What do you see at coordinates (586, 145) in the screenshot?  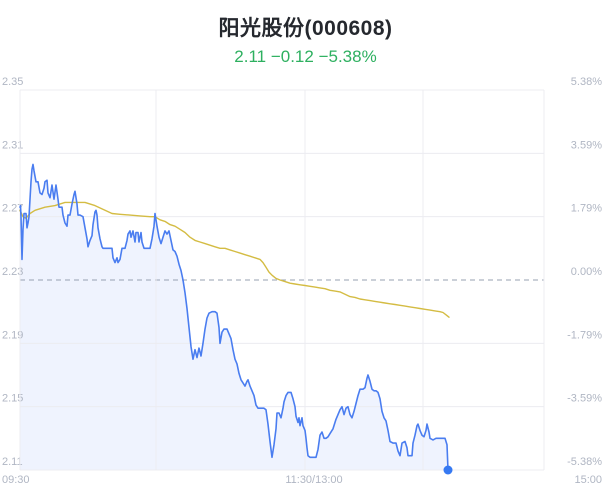 I see `y-axis-right-label: 3.59%` at bounding box center [586, 145].